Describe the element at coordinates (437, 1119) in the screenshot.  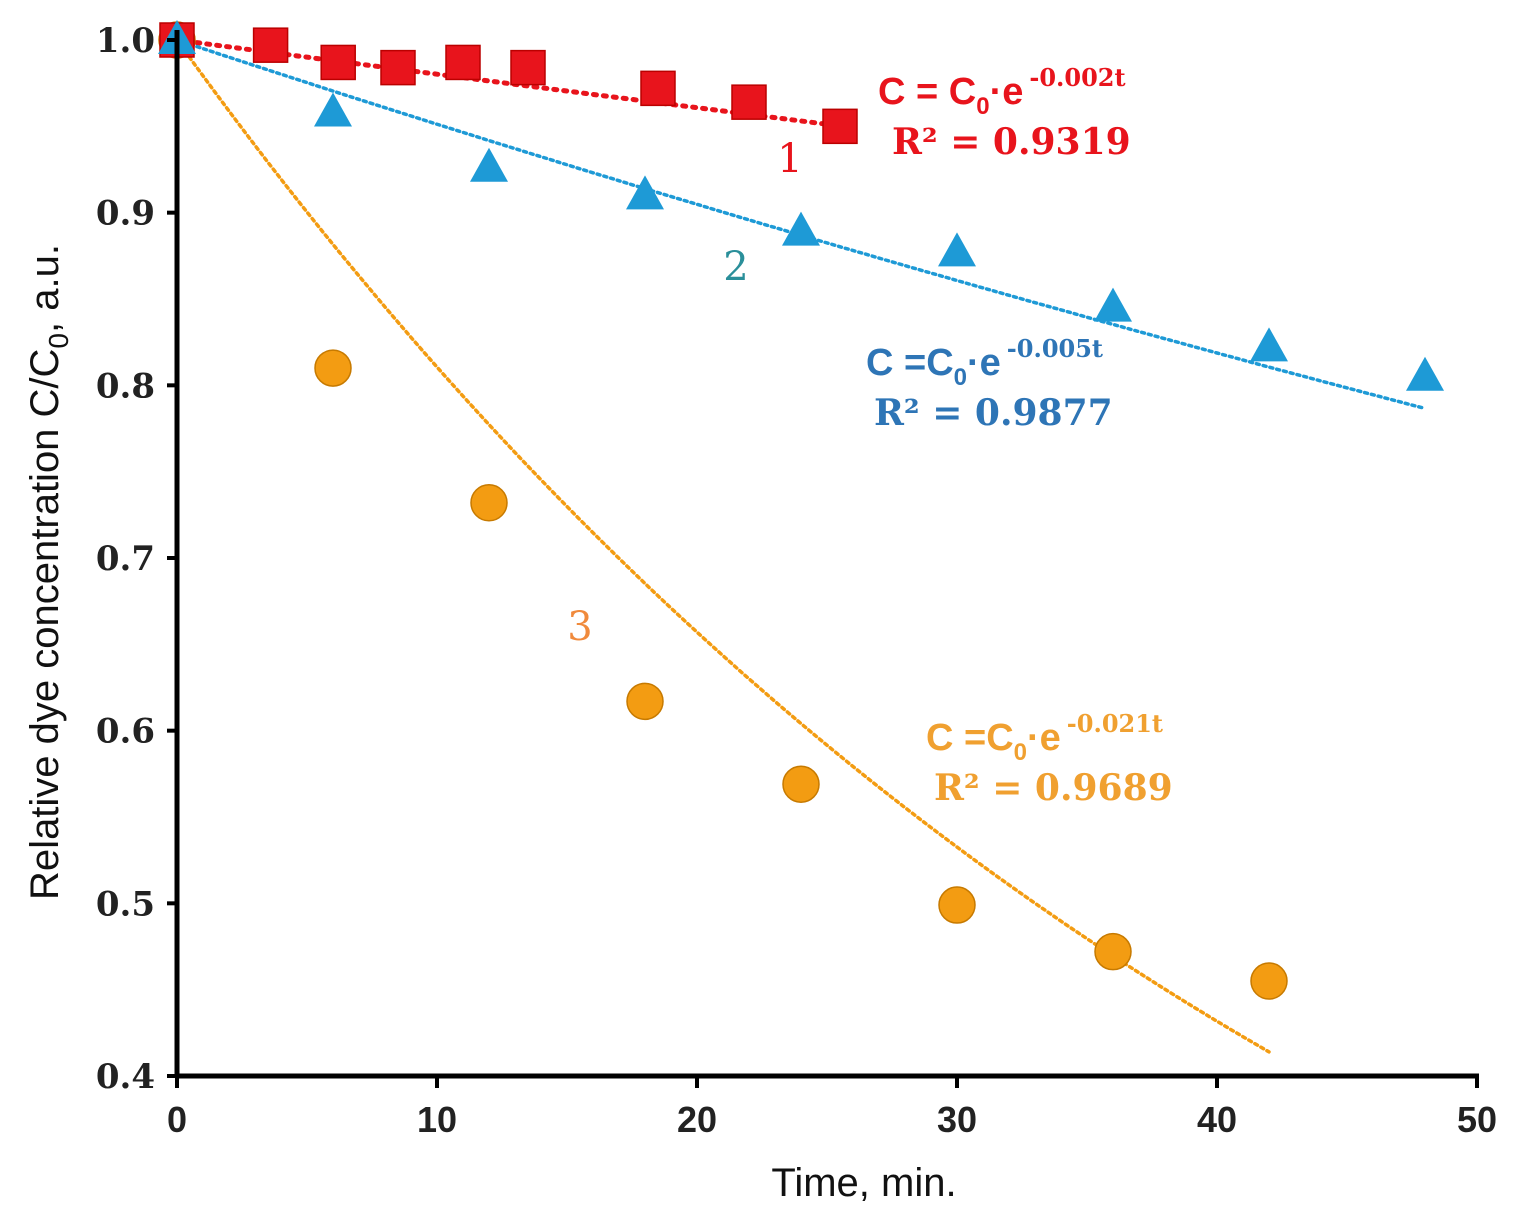
I see `x-tick-label: 10` at that location.